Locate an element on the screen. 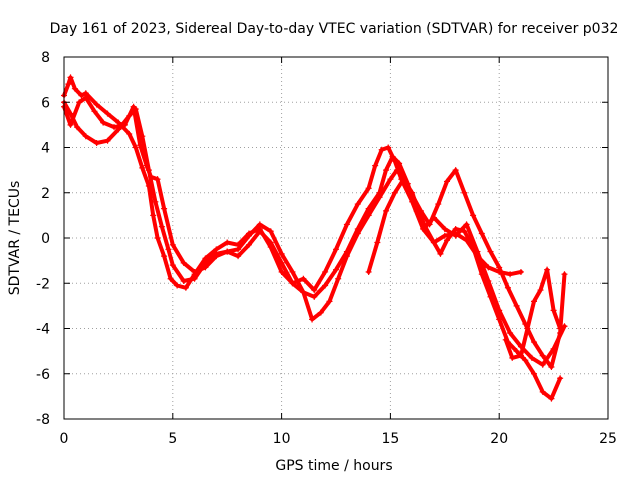 Image resolution: width=640 pixels, height=480 pixels. y-tick-label: 0 is located at coordinates (45, 239).